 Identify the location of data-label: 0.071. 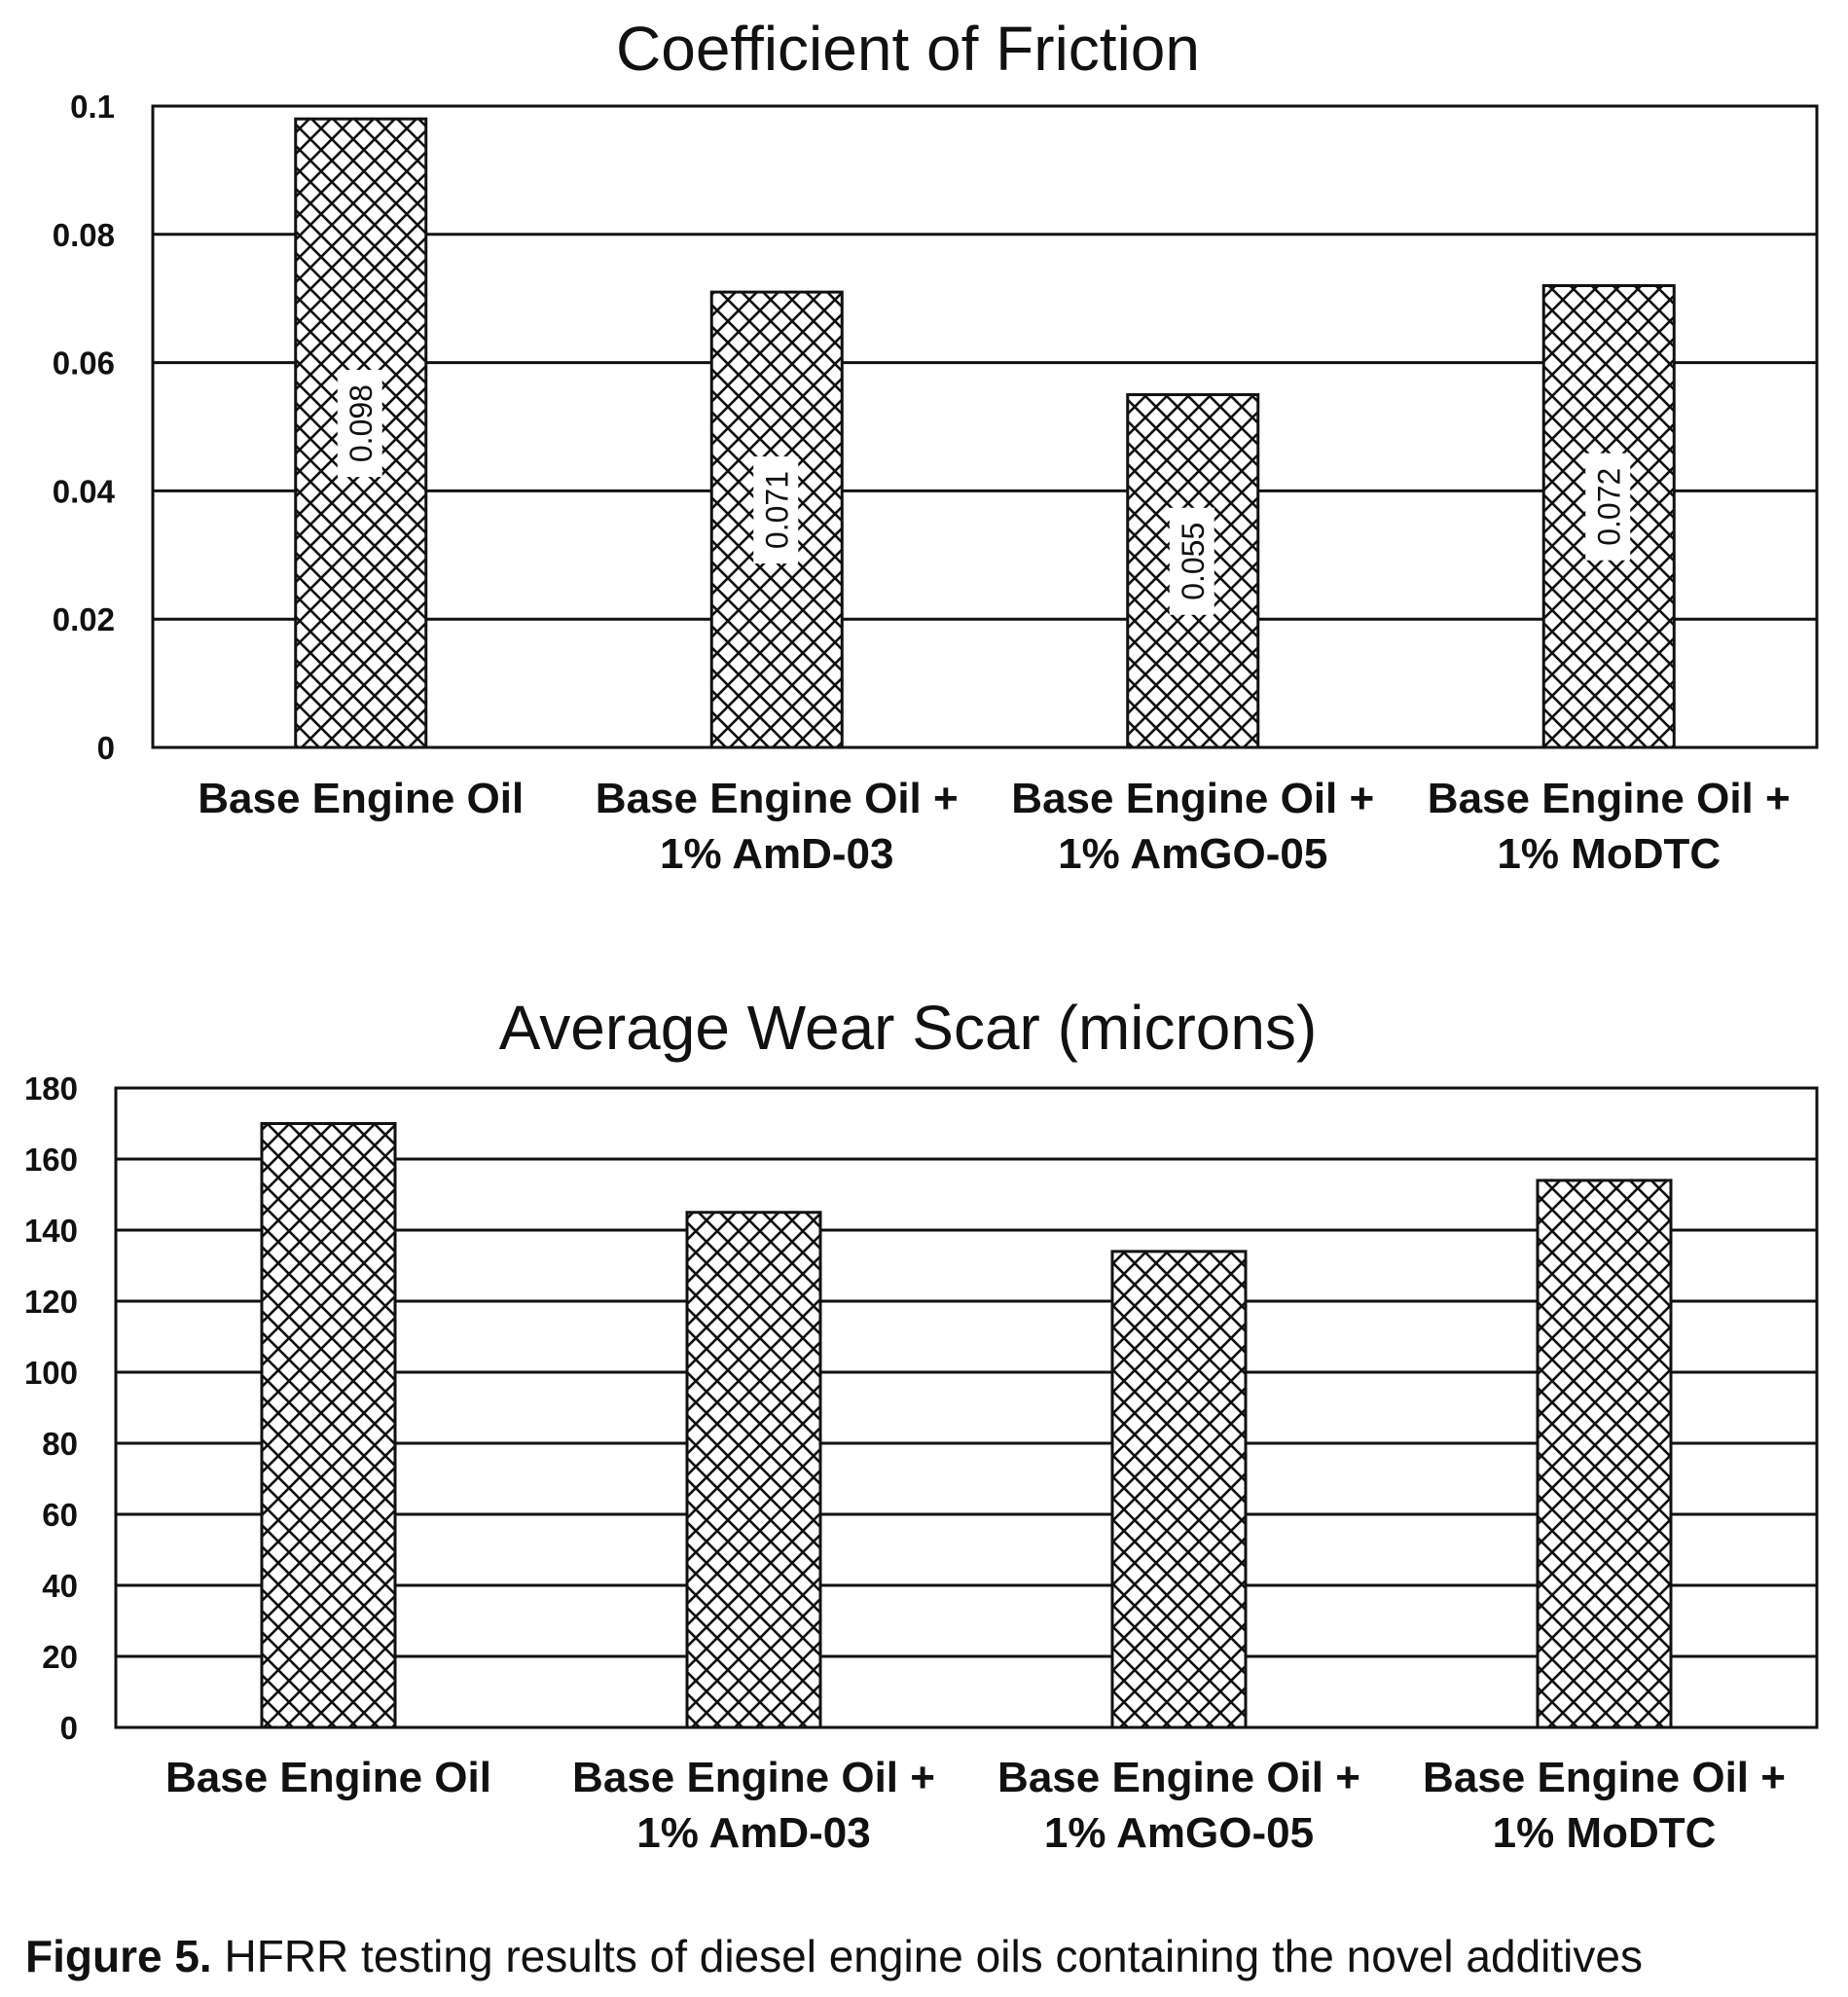
(776, 510).